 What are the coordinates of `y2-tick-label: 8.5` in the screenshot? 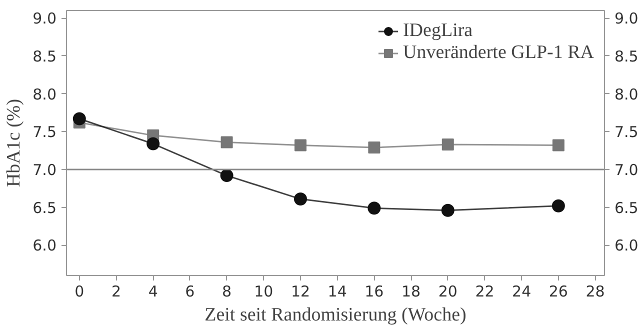 It's located at (626, 56).